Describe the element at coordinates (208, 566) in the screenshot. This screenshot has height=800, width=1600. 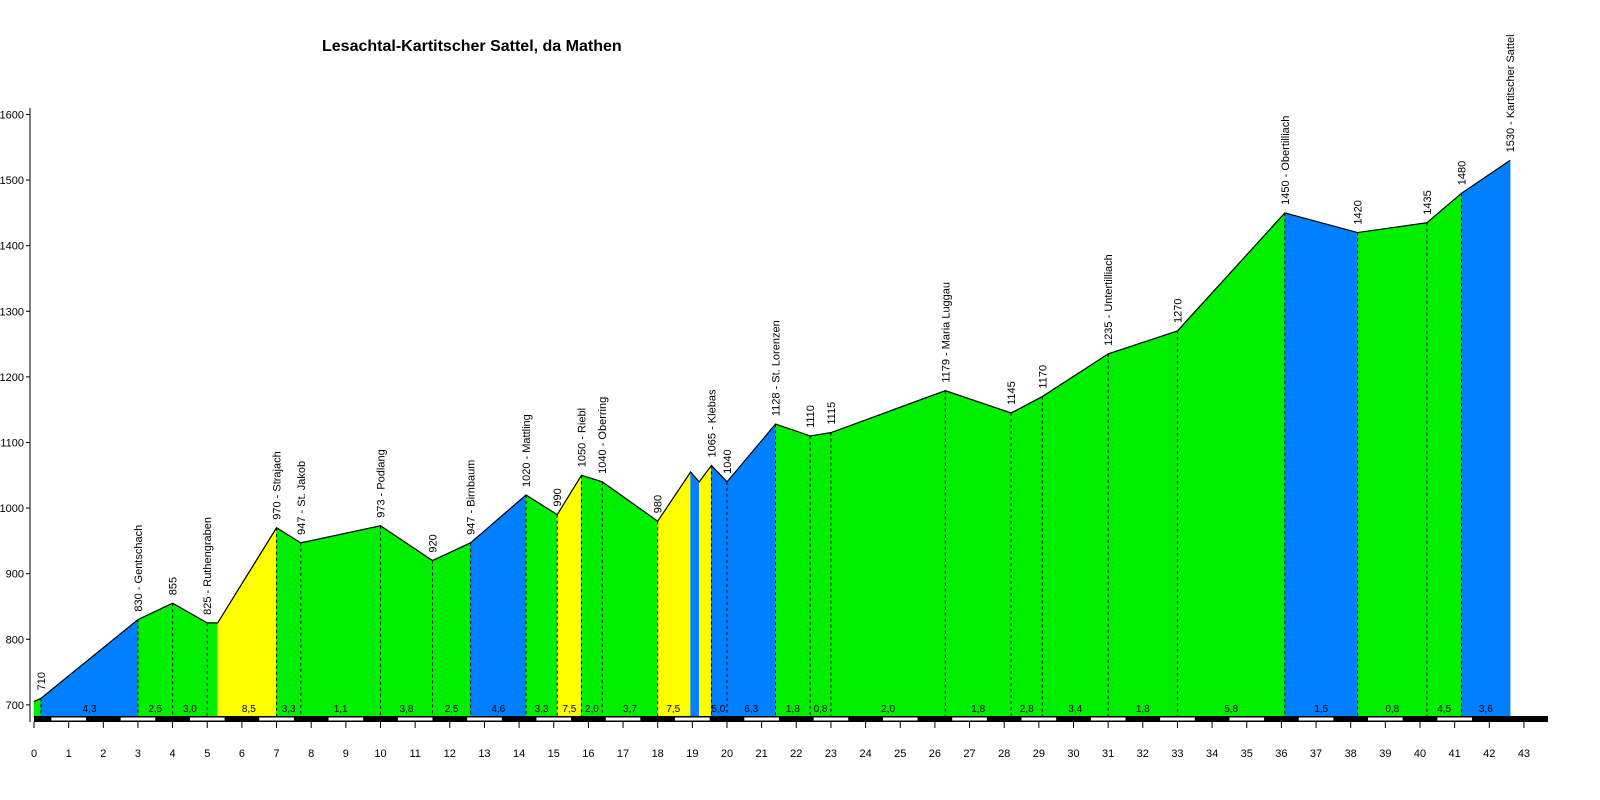
I see `waypoint-label: 825 - Ruthengraben` at that location.